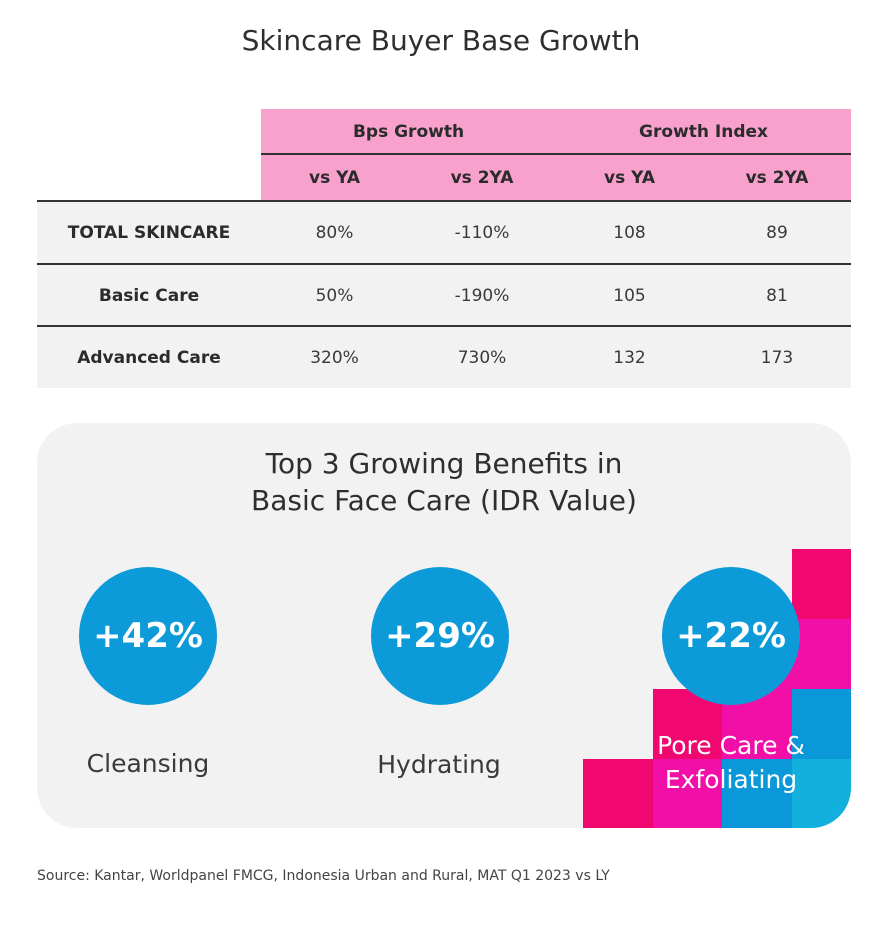 The height and width of the screenshot is (928, 882). What do you see at coordinates (148, 763) in the screenshot?
I see `benefit-label-cleansing: Cleansing` at bounding box center [148, 763].